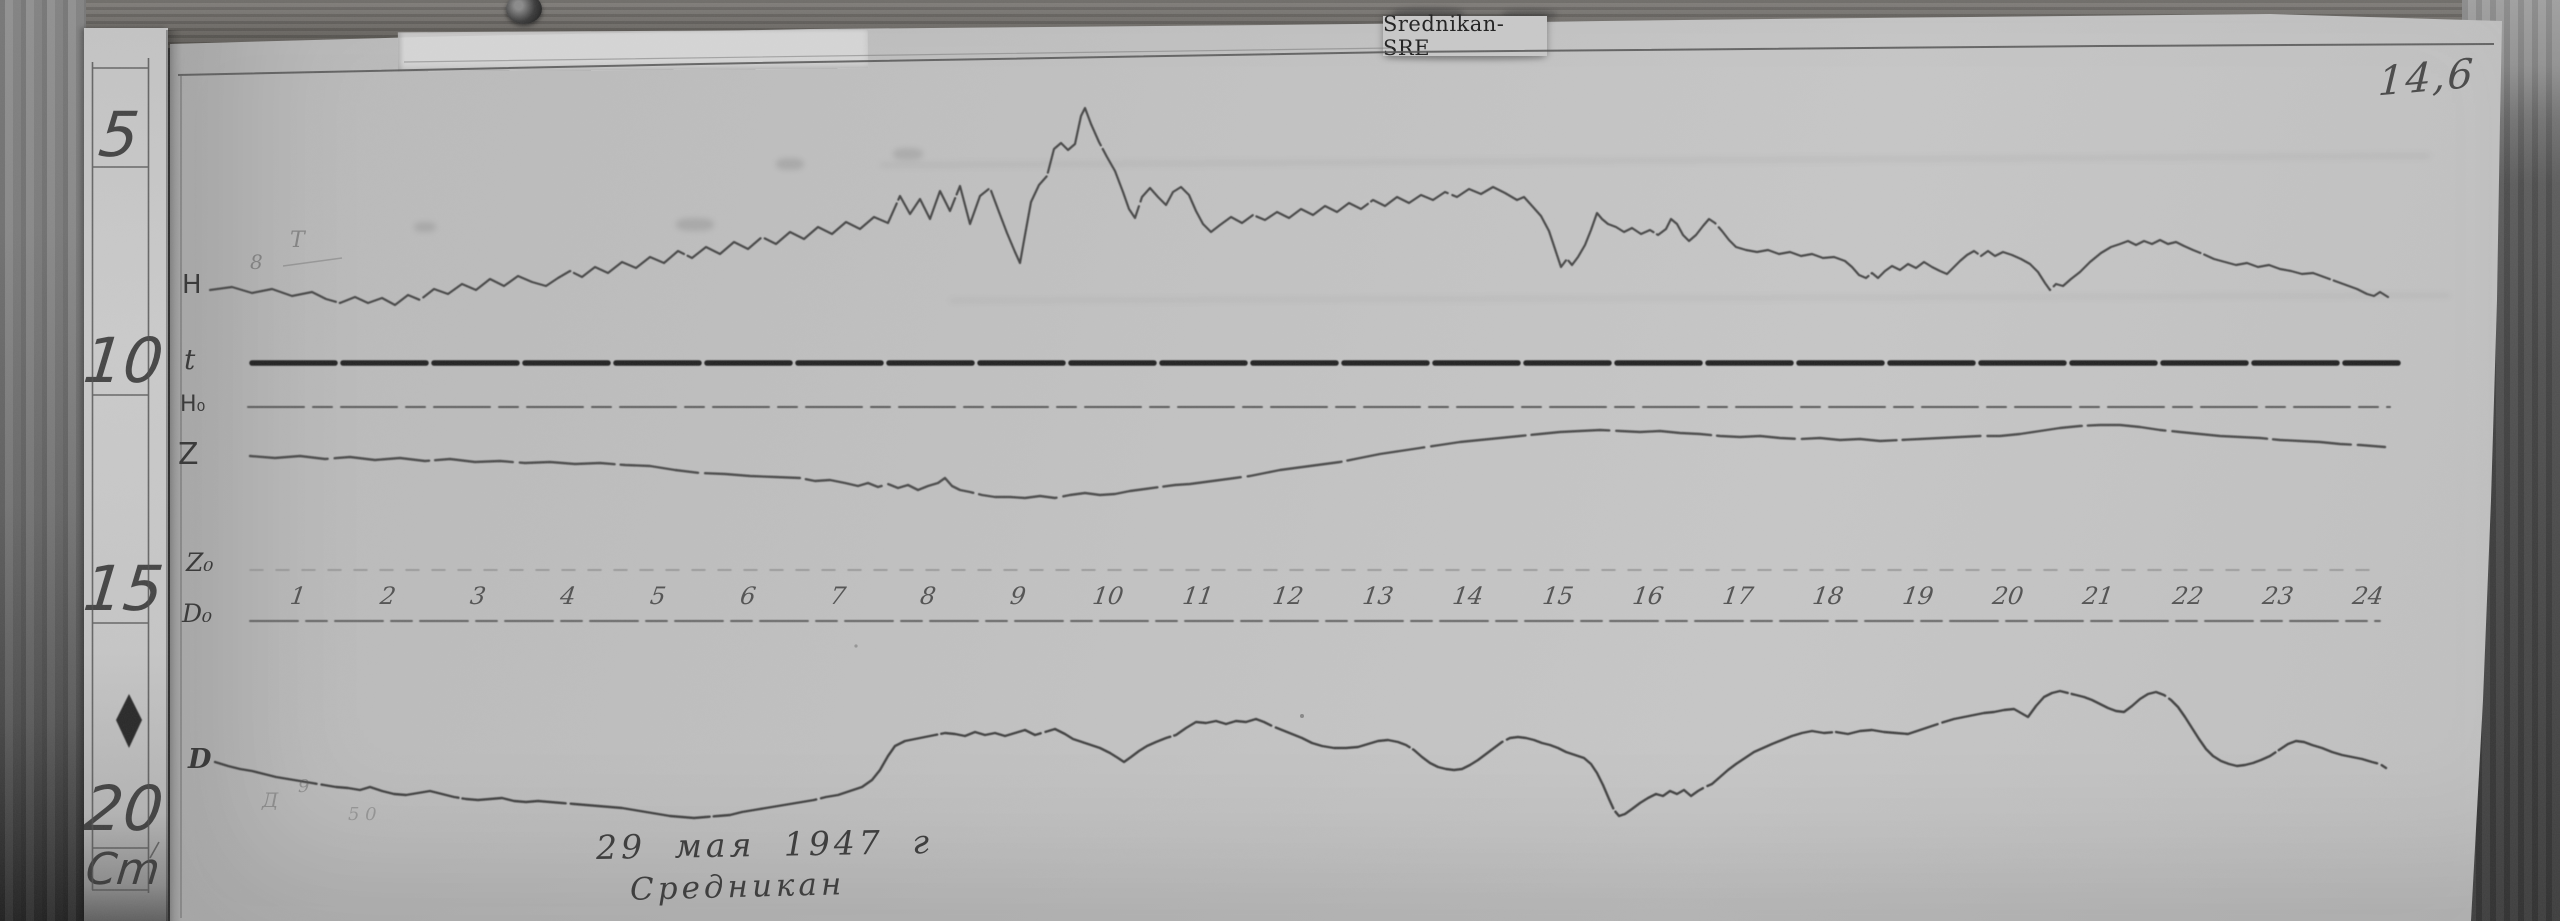  Describe the element at coordinates (2278, 596) in the screenshot. I see `hour-label: 23` at that location.